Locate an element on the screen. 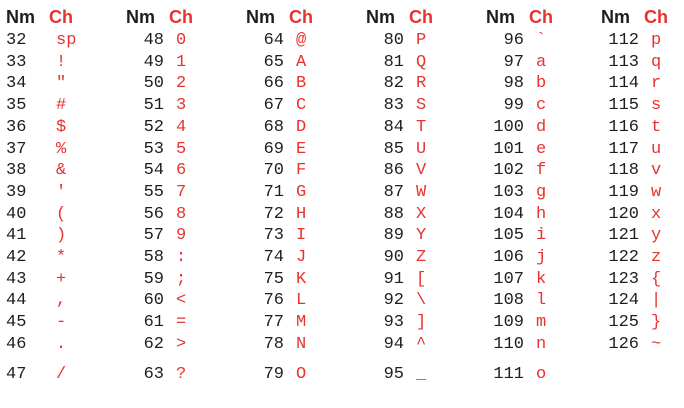  code-character: ? is located at coordinates (181, 374).